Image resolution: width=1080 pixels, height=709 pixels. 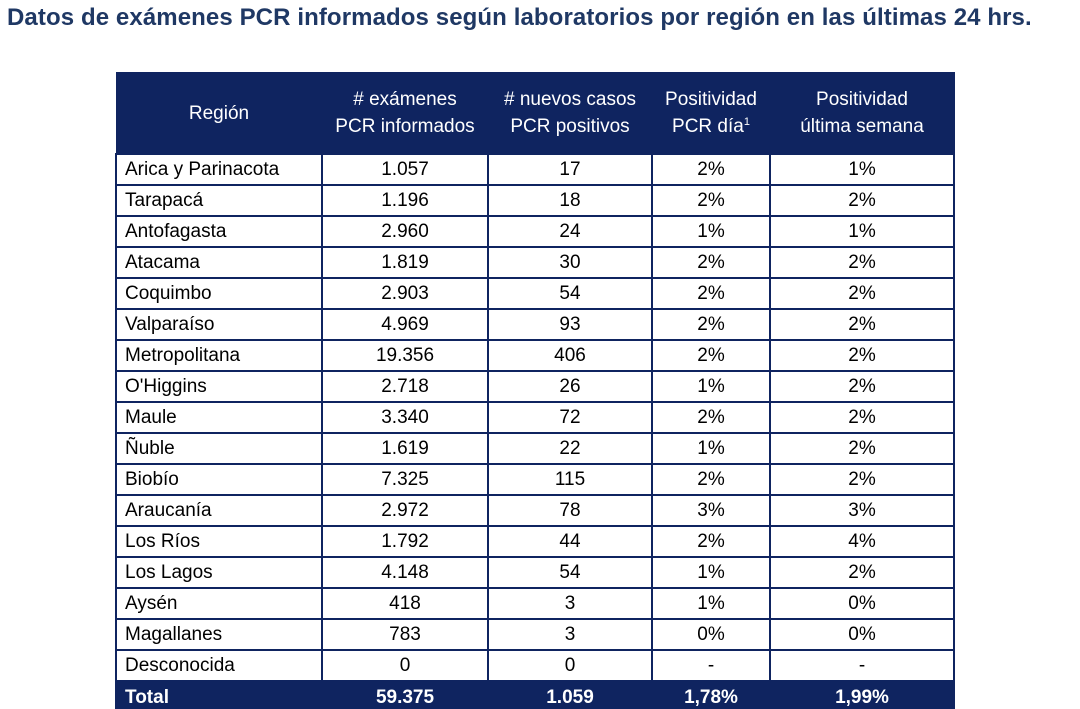 I want to click on positividad-semana-cell: 4%, so click(x=862, y=541).